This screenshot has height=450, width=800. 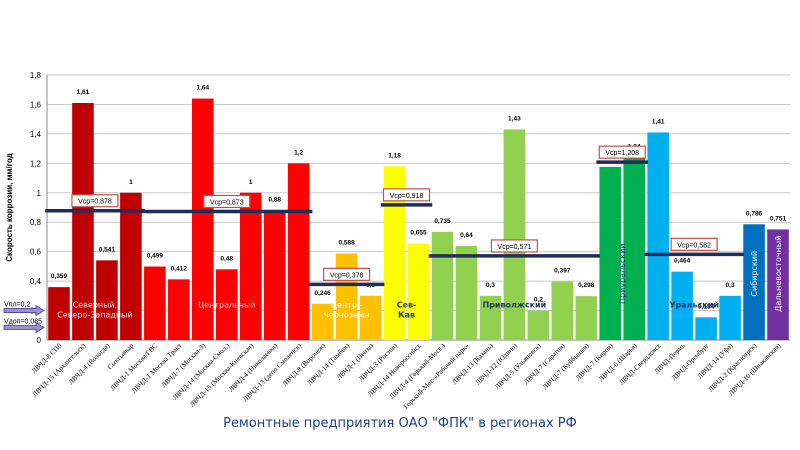 What do you see at coordinates (155, 256) in the screenshot?
I see `bar-value-label: 0,499` at bounding box center [155, 256].